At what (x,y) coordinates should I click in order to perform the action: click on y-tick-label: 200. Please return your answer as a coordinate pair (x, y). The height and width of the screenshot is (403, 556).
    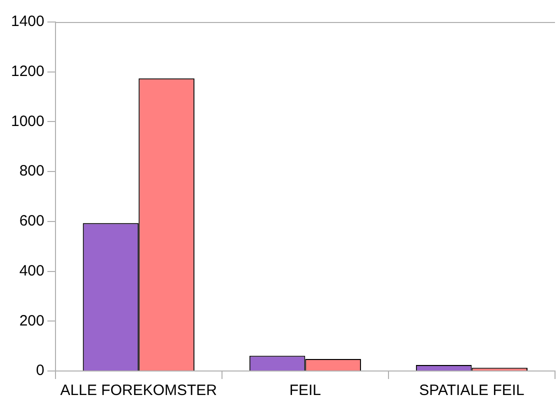
    Looking at the image, I should click on (31, 321).